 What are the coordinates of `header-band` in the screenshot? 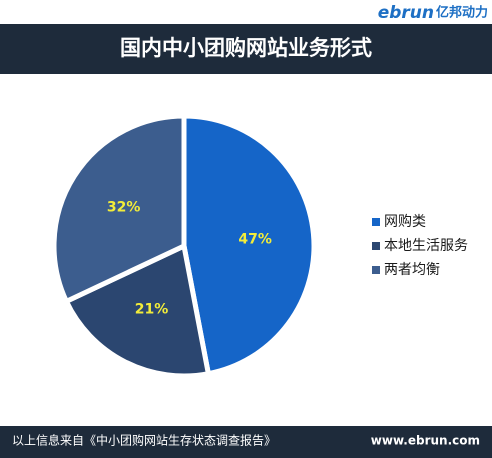 It's located at (246, 49).